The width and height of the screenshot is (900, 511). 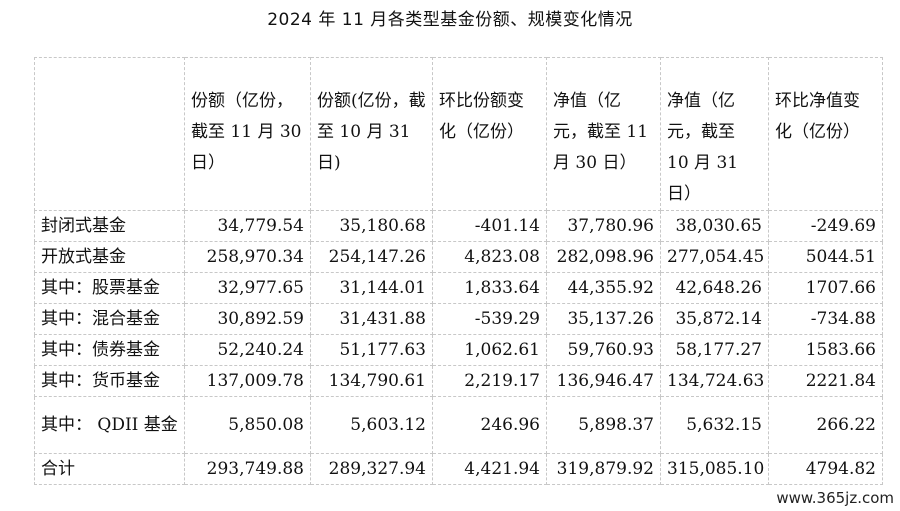 I want to click on table-cell: 254,147.26, so click(x=371, y=257).